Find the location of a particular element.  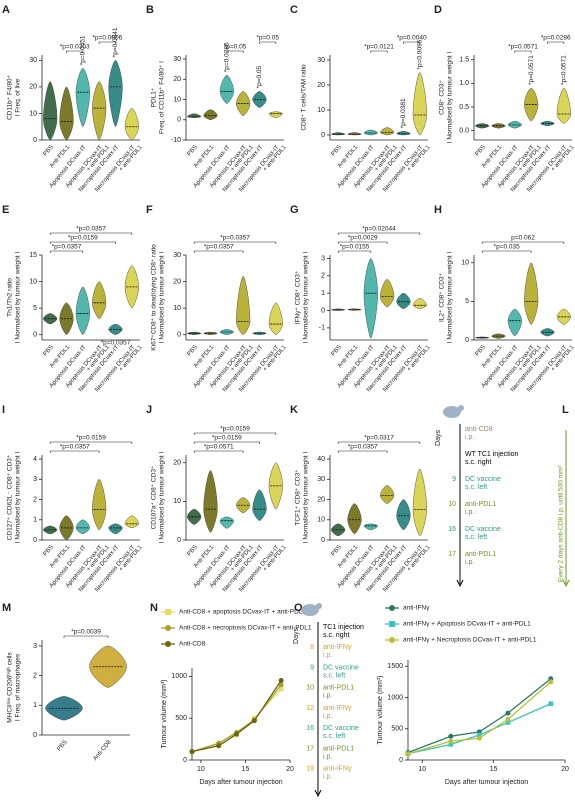

p-value: *p=0.0286 is located at coordinates (227, 57).